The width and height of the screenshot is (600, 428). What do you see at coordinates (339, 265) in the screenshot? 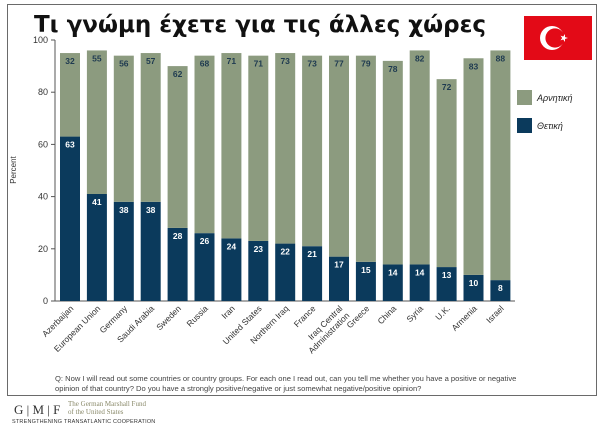
I see `data-label-positive: 17` at bounding box center [339, 265].